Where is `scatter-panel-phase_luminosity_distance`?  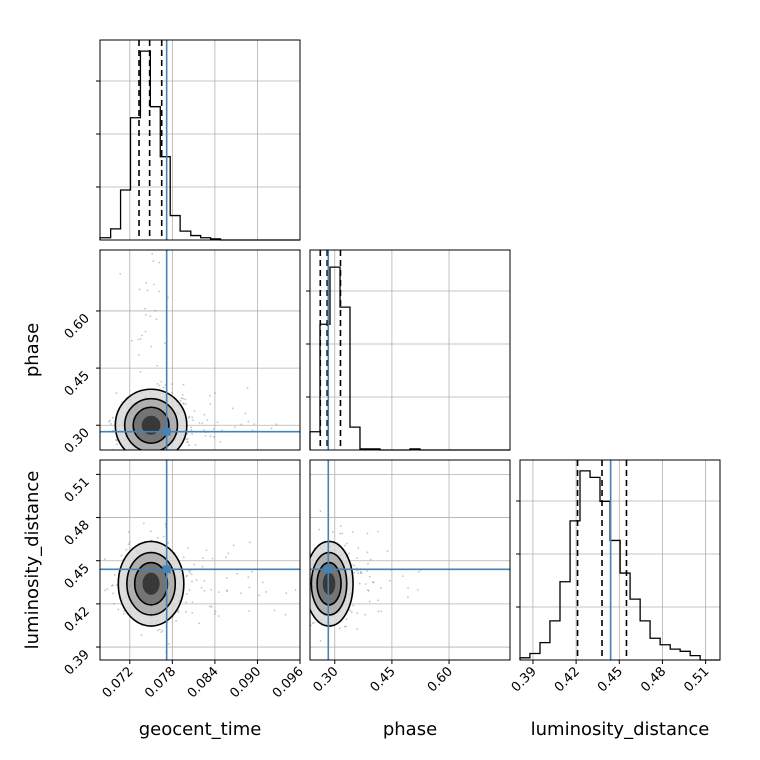
scatter-panel-phase_luminosity_distance is located at coordinates (410, 560).